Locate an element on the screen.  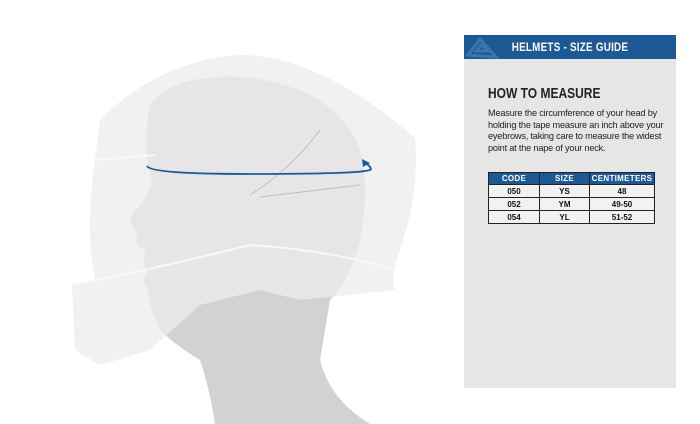
tape-arrow-icon is located at coordinates (366, 163).